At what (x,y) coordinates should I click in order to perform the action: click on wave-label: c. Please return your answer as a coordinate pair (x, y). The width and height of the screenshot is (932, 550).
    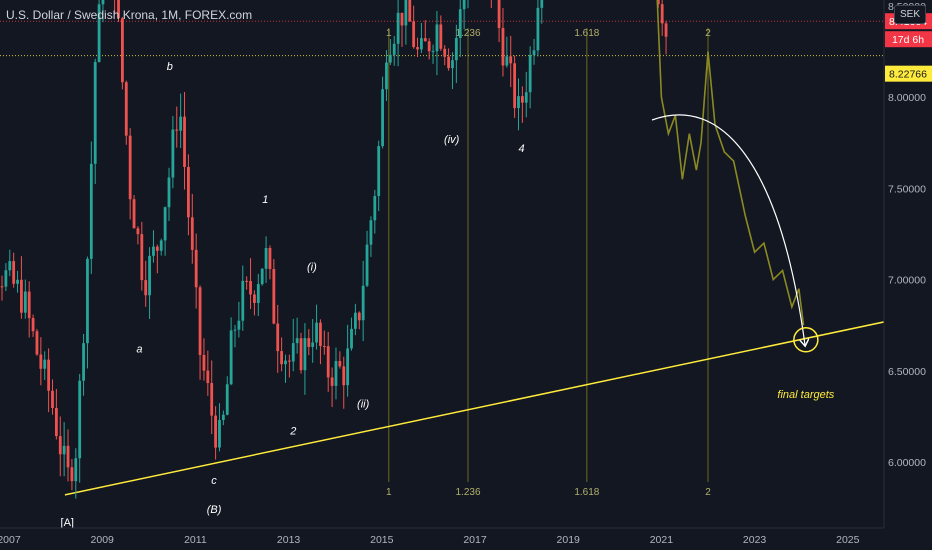
    Looking at the image, I should click on (214, 481).